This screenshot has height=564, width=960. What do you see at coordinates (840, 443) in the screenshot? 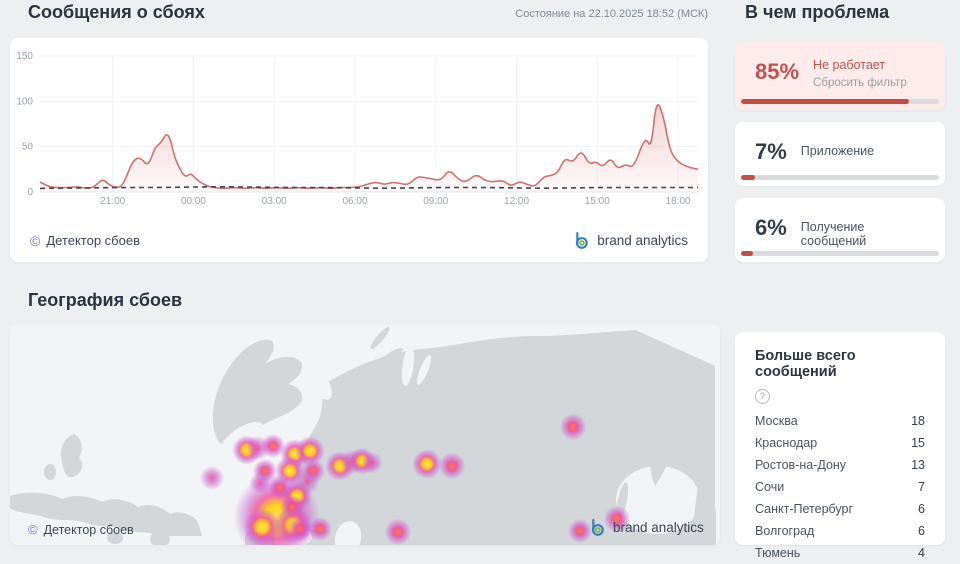
I see `city-row: Краснодар 15` at bounding box center [840, 443].